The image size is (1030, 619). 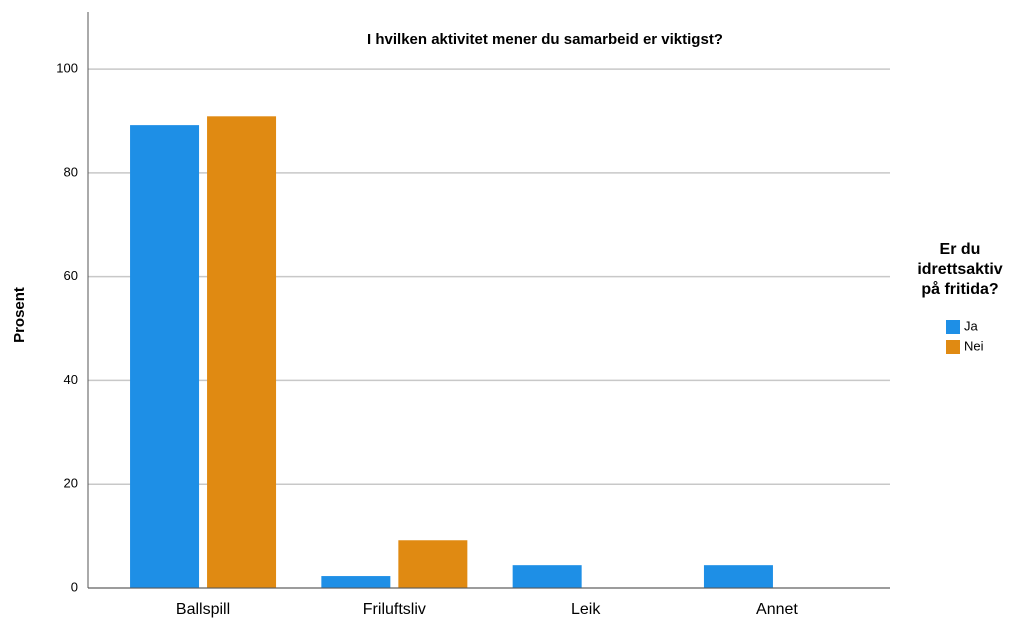 What do you see at coordinates (203, 609) in the screenshot?
I see `x-tick-label: Ballspill` at bounding box center [203, 609].